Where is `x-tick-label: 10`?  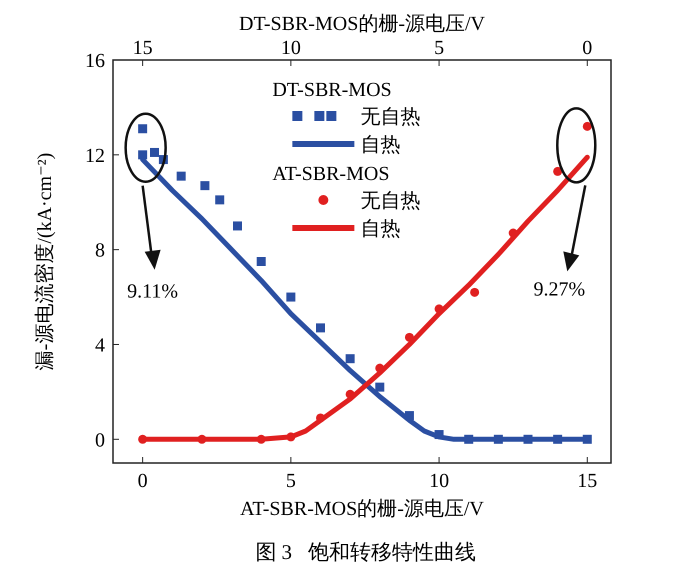 x-tick-label: 10 is located at coordinates (439, 481).